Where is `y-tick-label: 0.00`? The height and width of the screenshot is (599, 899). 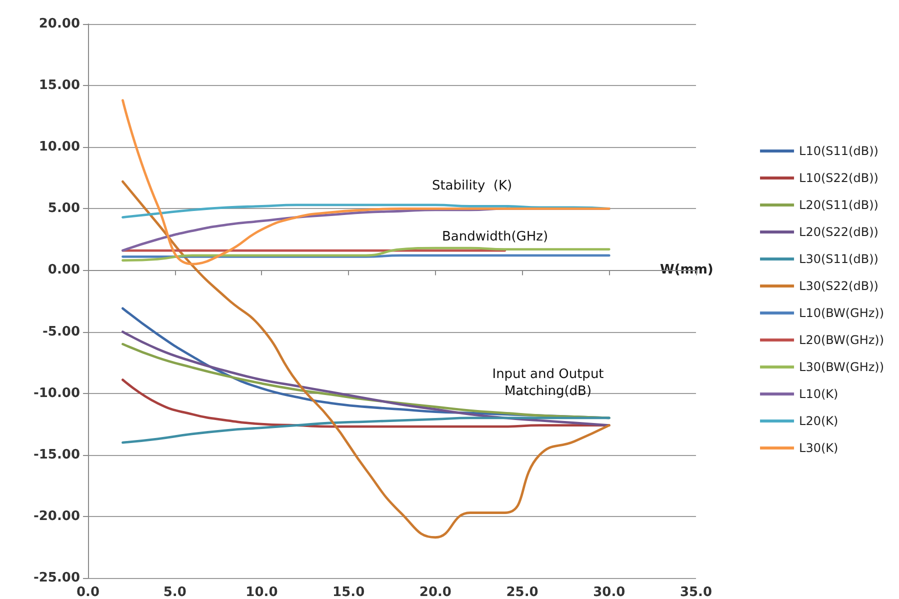 y-tick-label: 0.00 is located at coordinates (64, 270).